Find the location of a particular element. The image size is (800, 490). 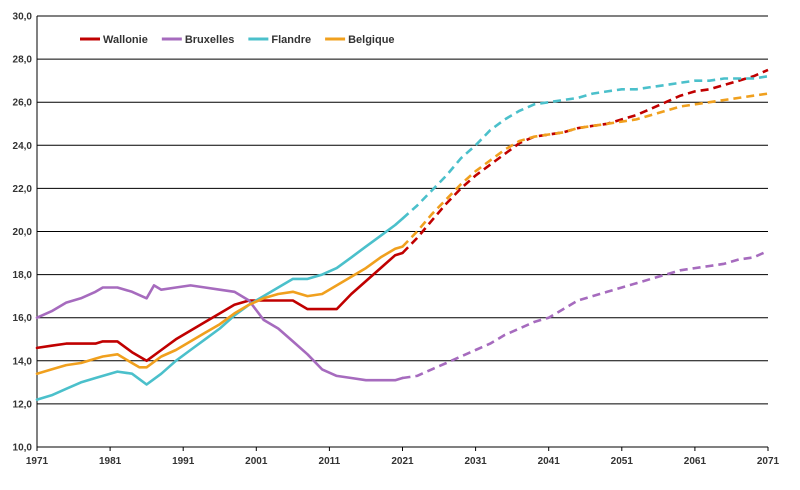

legend-label-bruxelles: Bruxelles is located at coordinates (210, 40).